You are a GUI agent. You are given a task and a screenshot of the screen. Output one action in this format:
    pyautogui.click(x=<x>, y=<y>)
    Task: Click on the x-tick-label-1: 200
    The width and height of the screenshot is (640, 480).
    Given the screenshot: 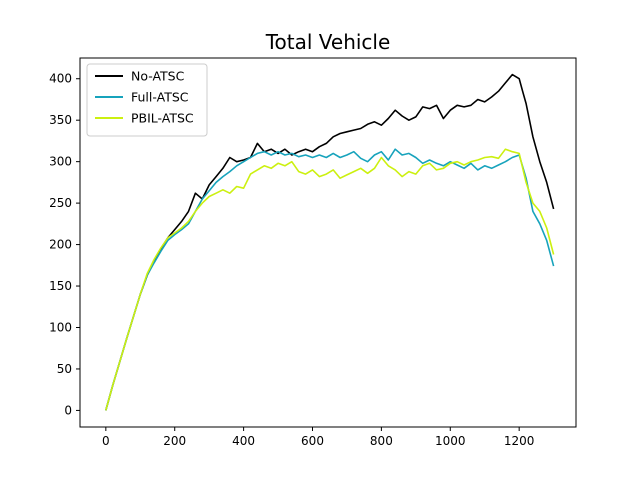 What is the action you would take?
    pyautogui.click(x=174, y=441)
    